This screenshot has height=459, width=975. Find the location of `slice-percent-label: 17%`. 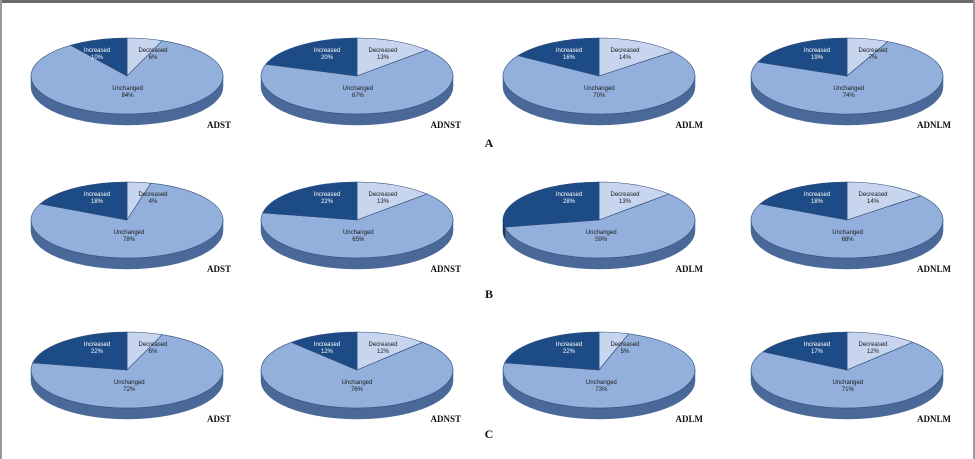

slice-percent-label: 17% is located at coordinates (817, 352).